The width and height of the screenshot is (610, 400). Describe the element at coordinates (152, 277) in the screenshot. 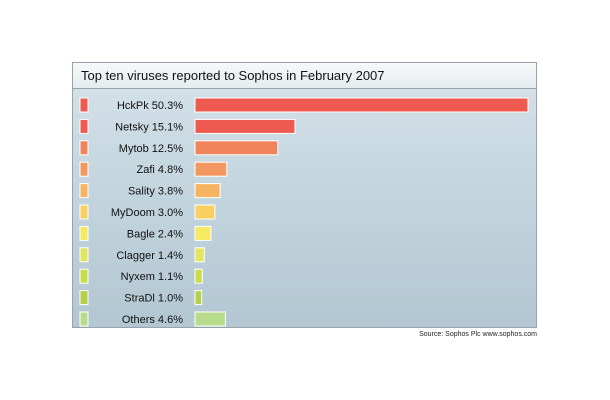

I see `category-label: Nyxem 1.1%` at that location.